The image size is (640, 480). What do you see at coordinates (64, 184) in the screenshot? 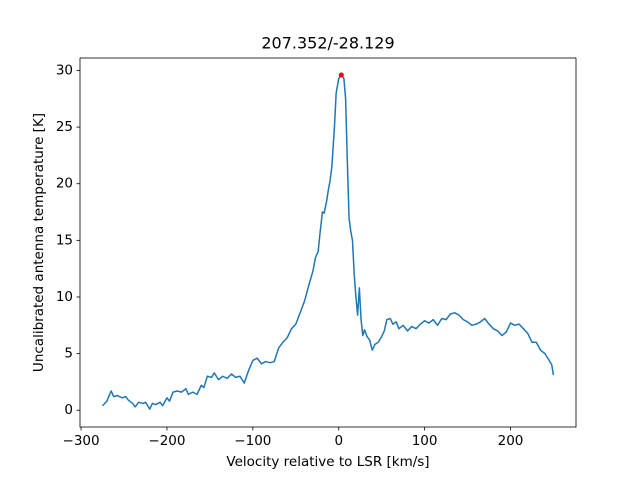
I see `y-tick-label: 20` at bounding box center [64, 184].